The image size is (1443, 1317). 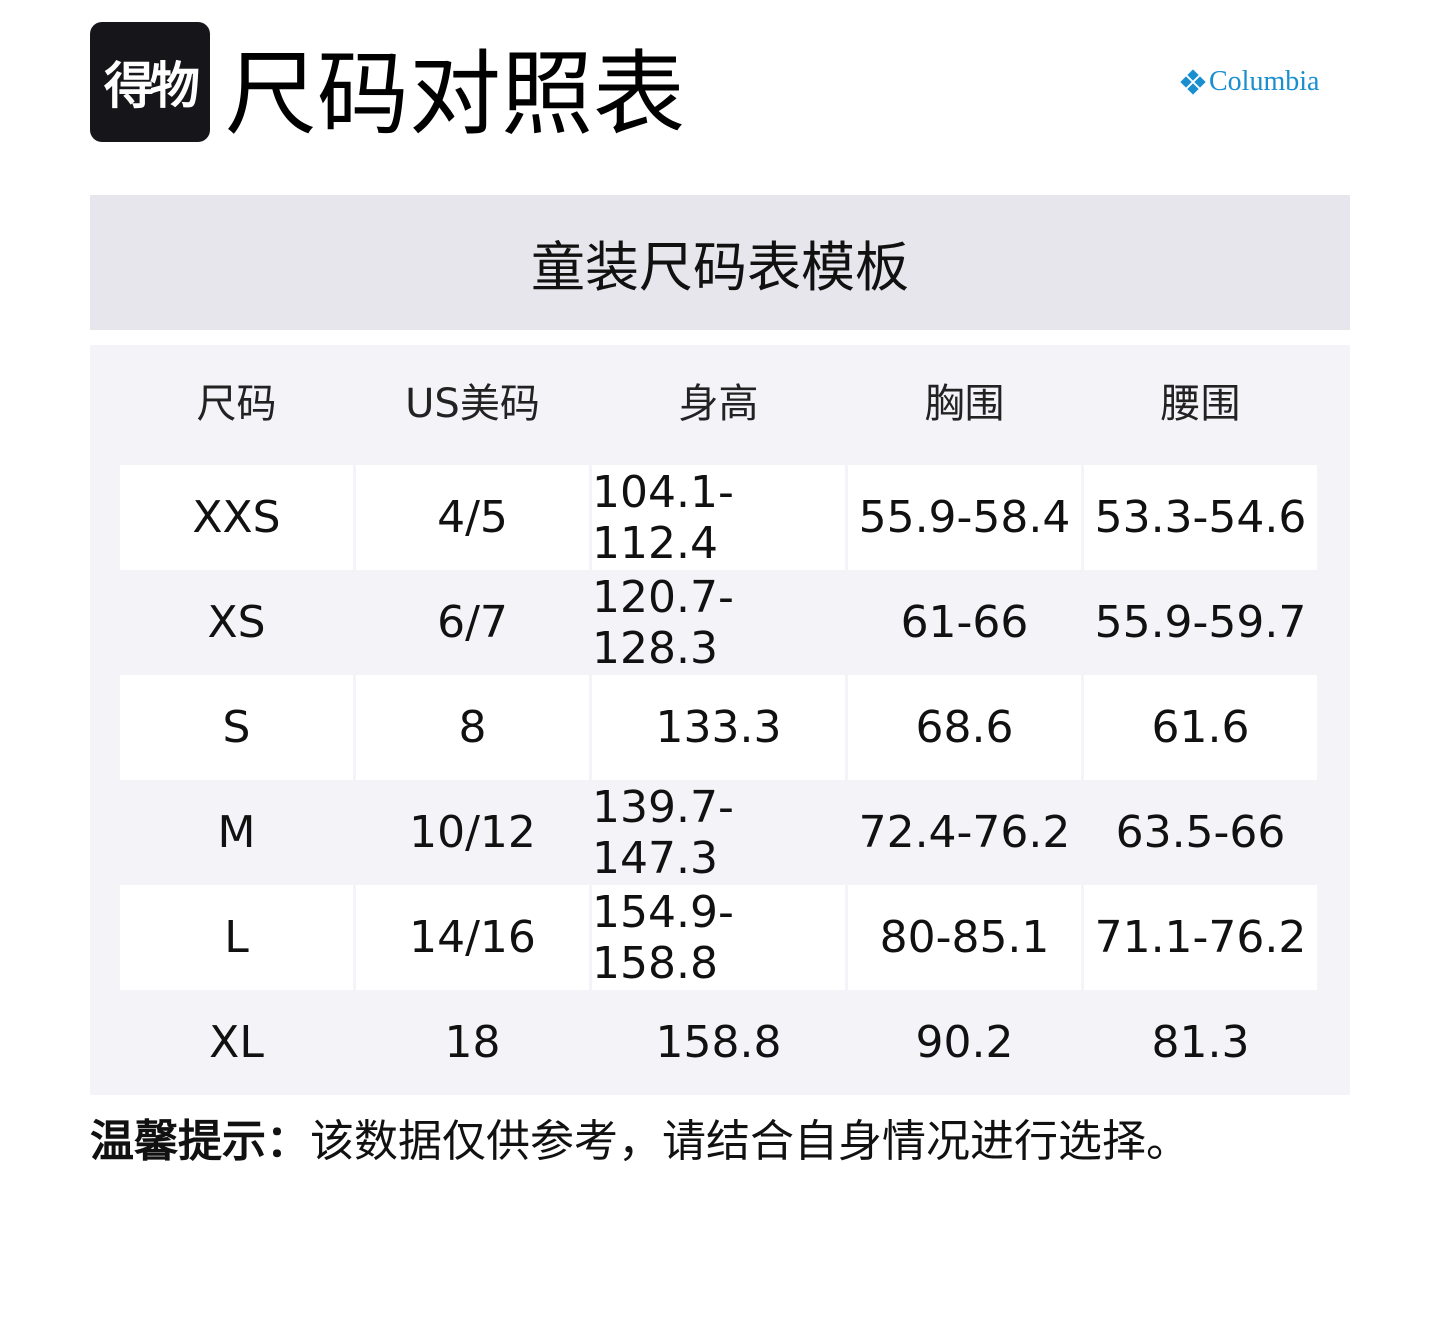 I want to click on table-row: XS 6/7 120.7-128.3 61-66 55.9-59.7, so click(x=720, y=622).